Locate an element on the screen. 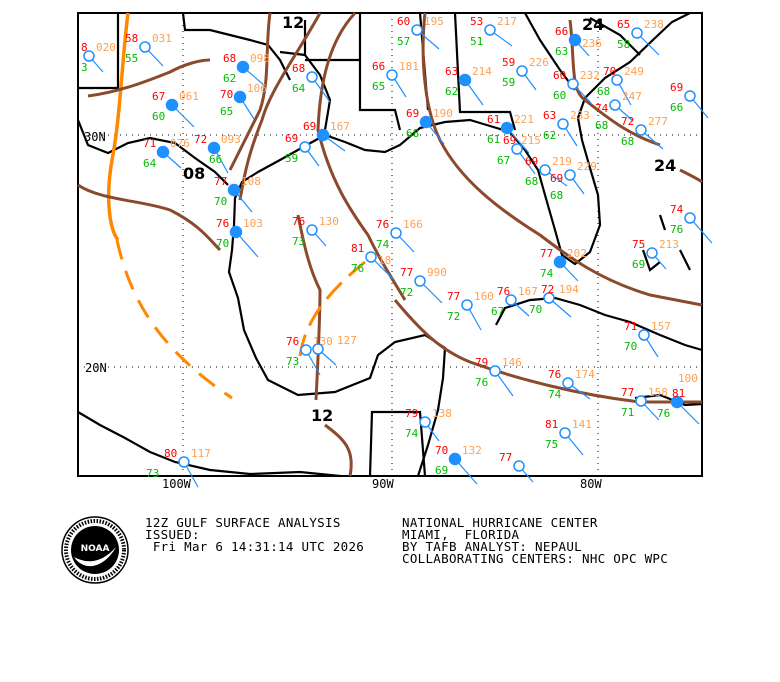 This screenshot has height=682, width=780. center-location: MIAMI, FLORIDA is located at coordinates (461, 534).